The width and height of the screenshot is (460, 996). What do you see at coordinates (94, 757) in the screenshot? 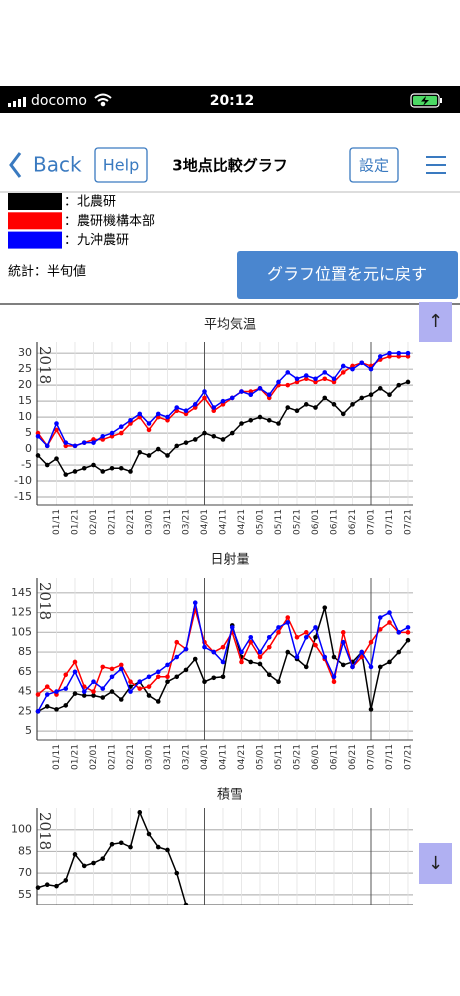
I see `x-tick-label: 02/01` at bounding box center [94, 757].